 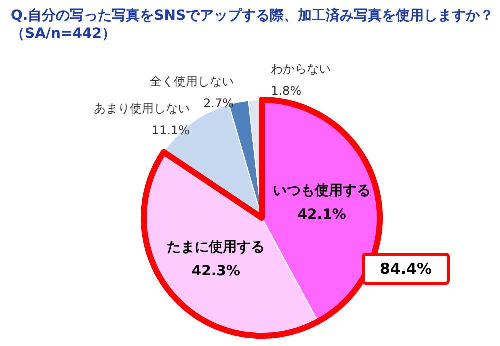 What do you see at coordinates (171, 131) in the screenshot?
I see `data-label: 11.1%` at bounding box center [171, 131].